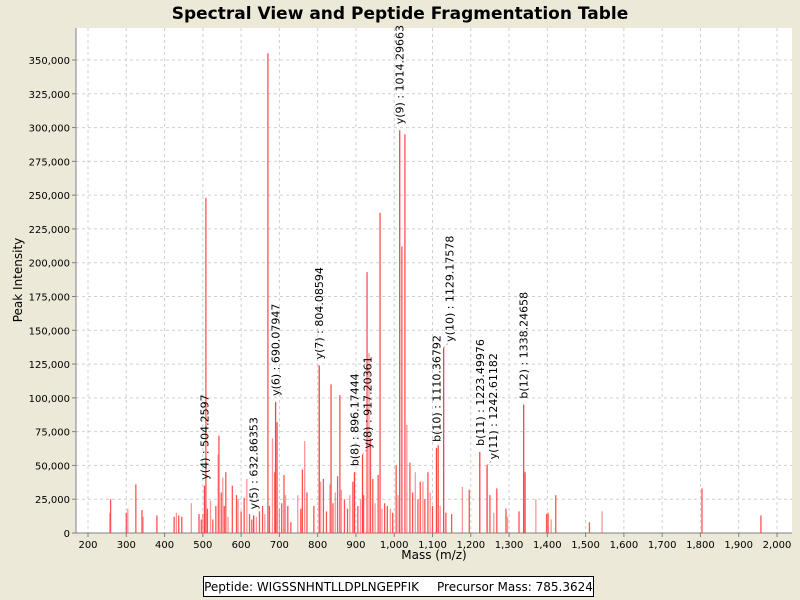  What do you see at coordinates (433, 555) in the screenshot?
I see `x-axis-label: Mass (m/z)` at bounding box center [433, 555].